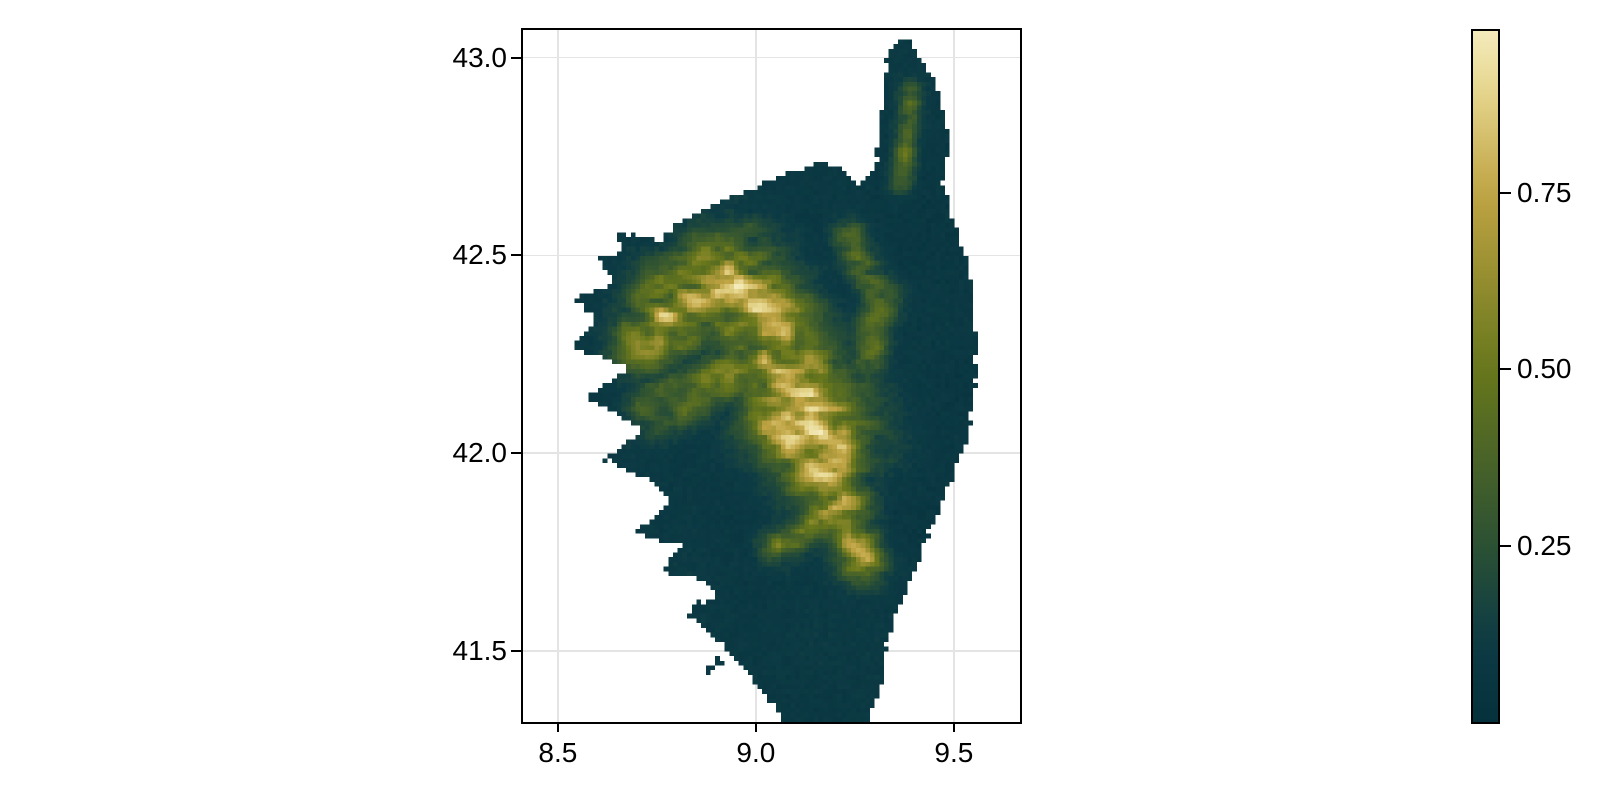  What do you see at coordinates (480, 650) in the screenshot?
I see `y-axis-tick-label: 41.5` at bounding box center [480, 650].